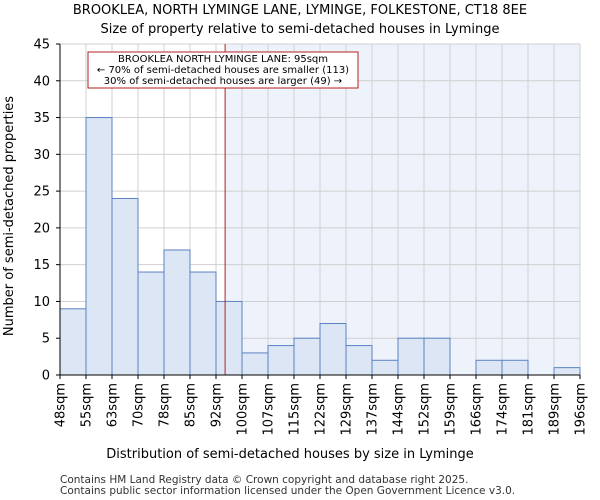 This screenshot has width=600, height=500. What do you see at coordinates (503, 409) in the screenshot?
I see `x-tick-label: 174sqm` at bounding box center [503, 409].